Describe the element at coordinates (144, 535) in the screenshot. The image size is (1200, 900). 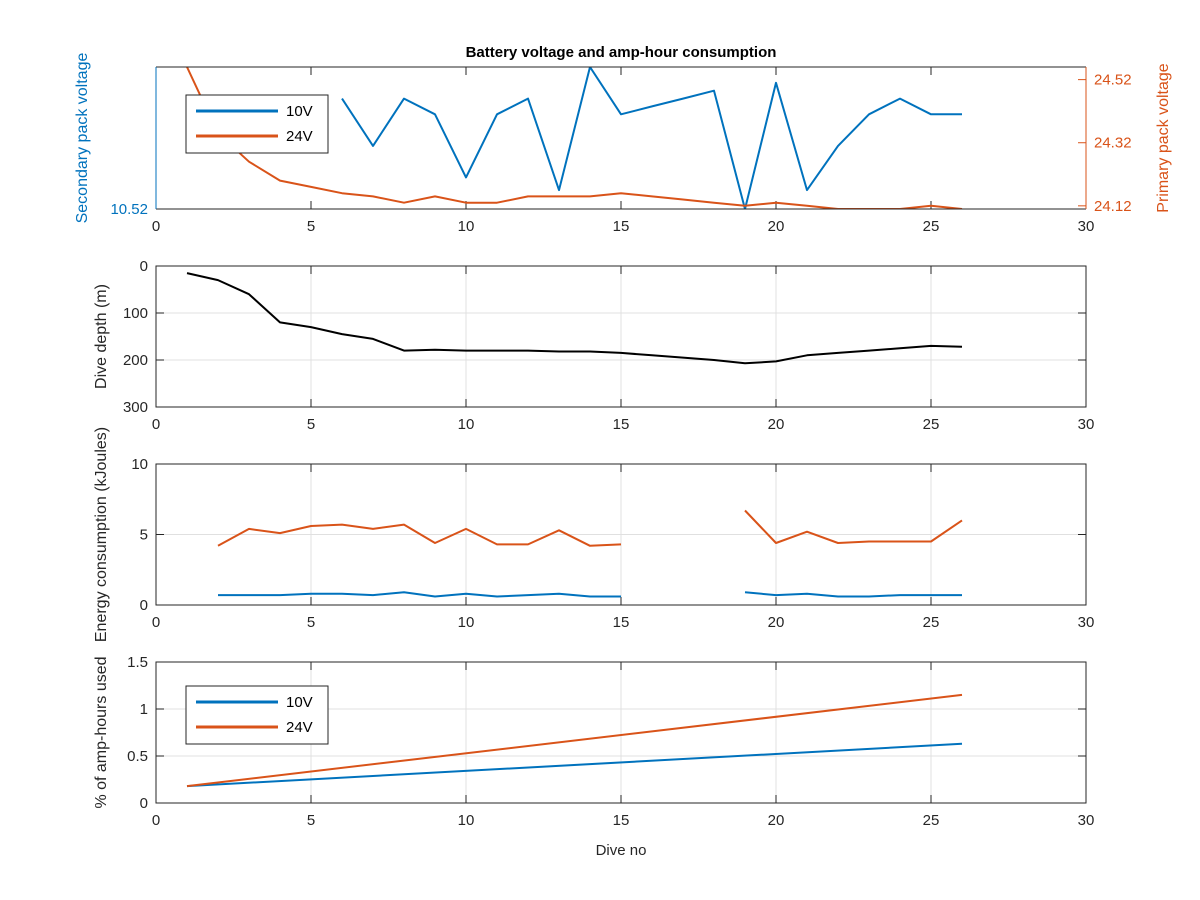
I see `y-tick-label: 5` at that location.